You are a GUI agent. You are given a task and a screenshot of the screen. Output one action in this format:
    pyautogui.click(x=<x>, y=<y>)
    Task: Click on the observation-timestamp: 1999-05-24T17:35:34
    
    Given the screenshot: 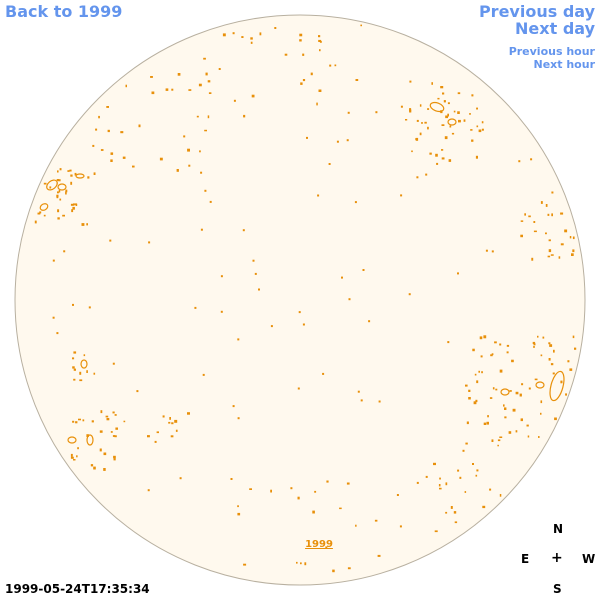 What is the action you would take?
    pyautogui.click(x=77, y=589)
    